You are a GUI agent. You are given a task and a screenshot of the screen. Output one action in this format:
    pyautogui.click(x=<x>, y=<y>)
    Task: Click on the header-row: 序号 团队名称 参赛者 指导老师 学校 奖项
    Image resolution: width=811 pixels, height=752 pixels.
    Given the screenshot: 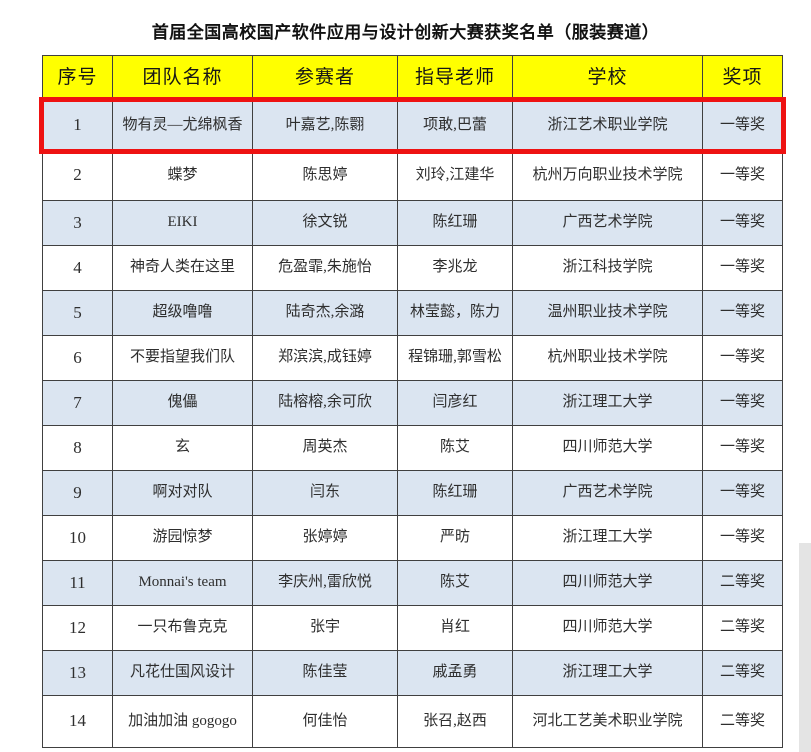 What is the action you would take?
    pyautogui.click(x=412, y=78)
    